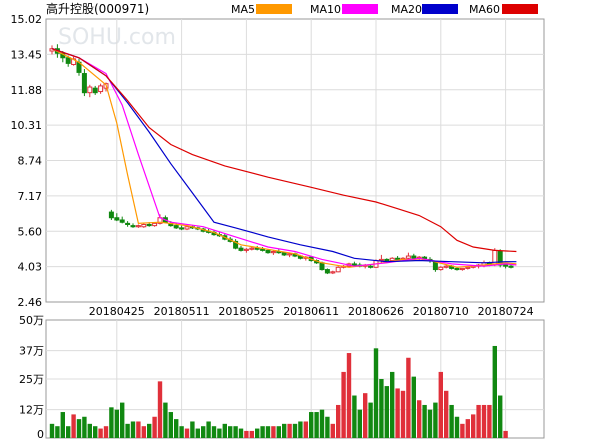  I want to click on volume-y-tick: 25万, so click(31, 379).